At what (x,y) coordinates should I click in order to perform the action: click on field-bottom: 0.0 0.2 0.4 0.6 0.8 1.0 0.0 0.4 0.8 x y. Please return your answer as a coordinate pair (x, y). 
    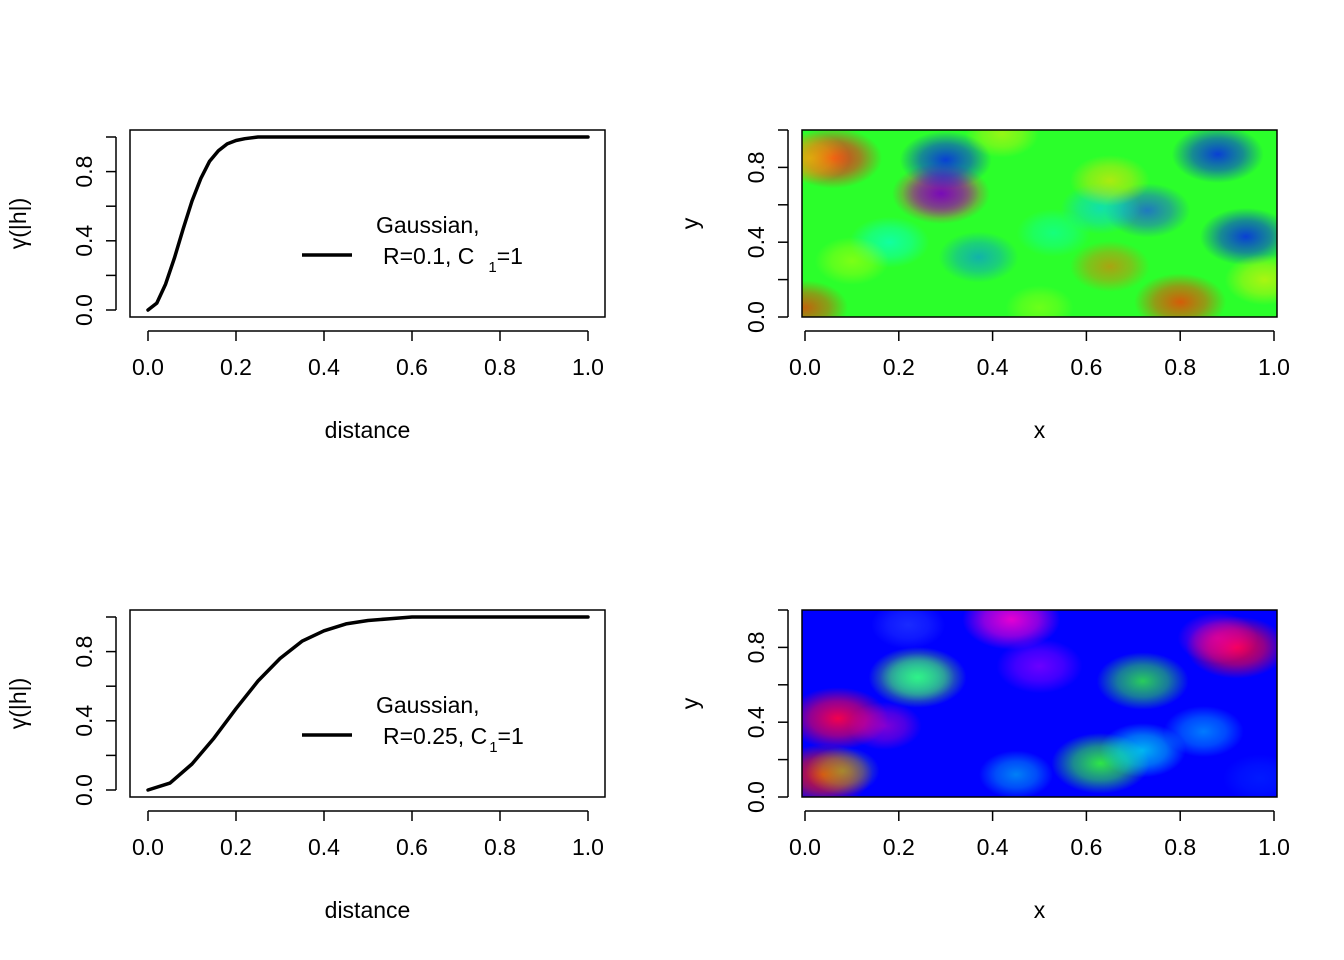
    Looking at the image, I should click on (983, 766).